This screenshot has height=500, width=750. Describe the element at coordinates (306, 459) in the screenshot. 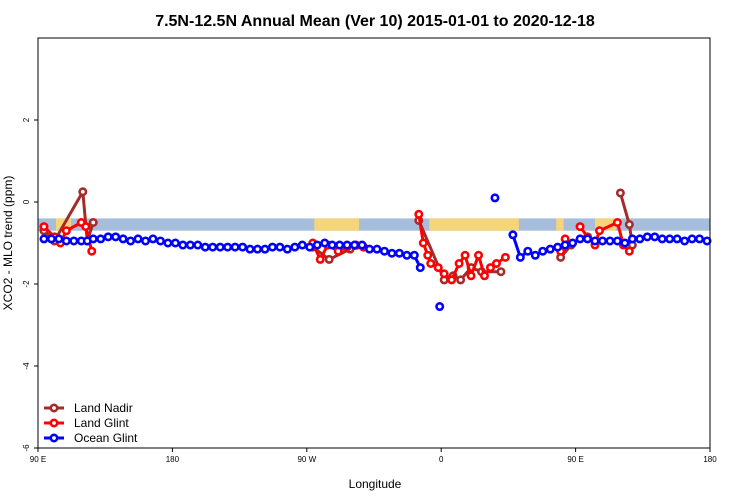

I see `x-tick-label: 90 W` at that location.